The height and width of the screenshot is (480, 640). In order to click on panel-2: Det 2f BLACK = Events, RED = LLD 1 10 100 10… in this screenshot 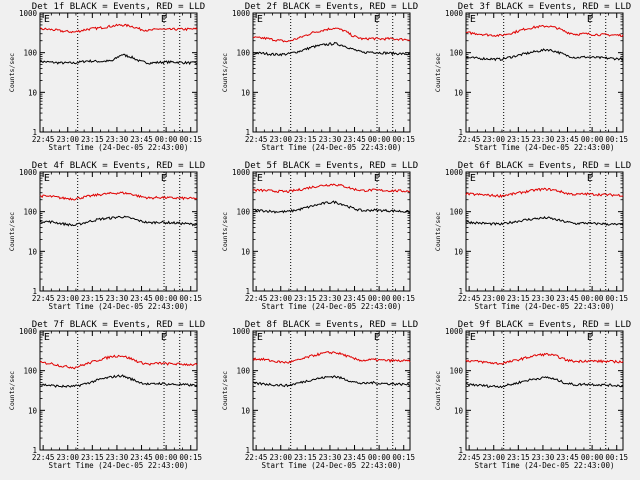, I will do `click(319, 77)`.